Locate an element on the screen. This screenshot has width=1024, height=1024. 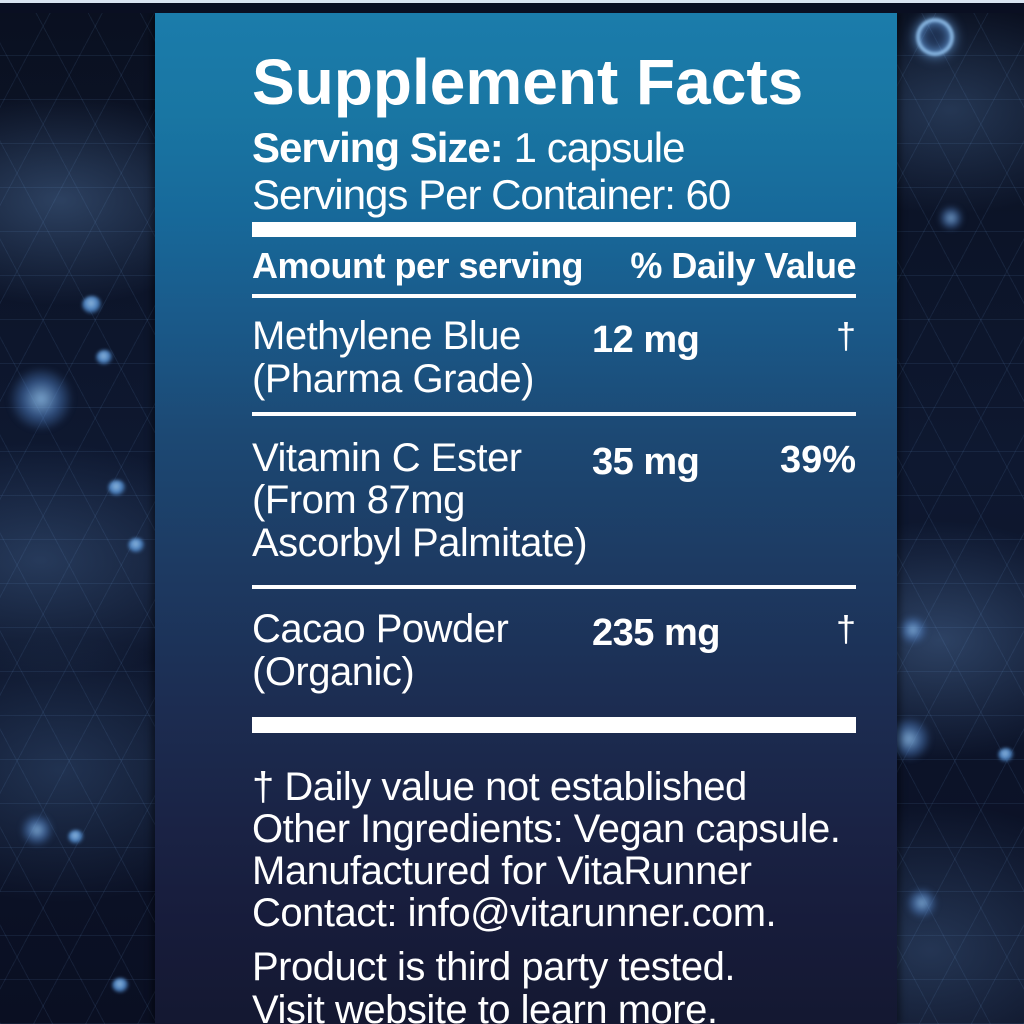
footnote-contact-email: Contact: info@vitarunner.com. is located at coordinates (514, 913).